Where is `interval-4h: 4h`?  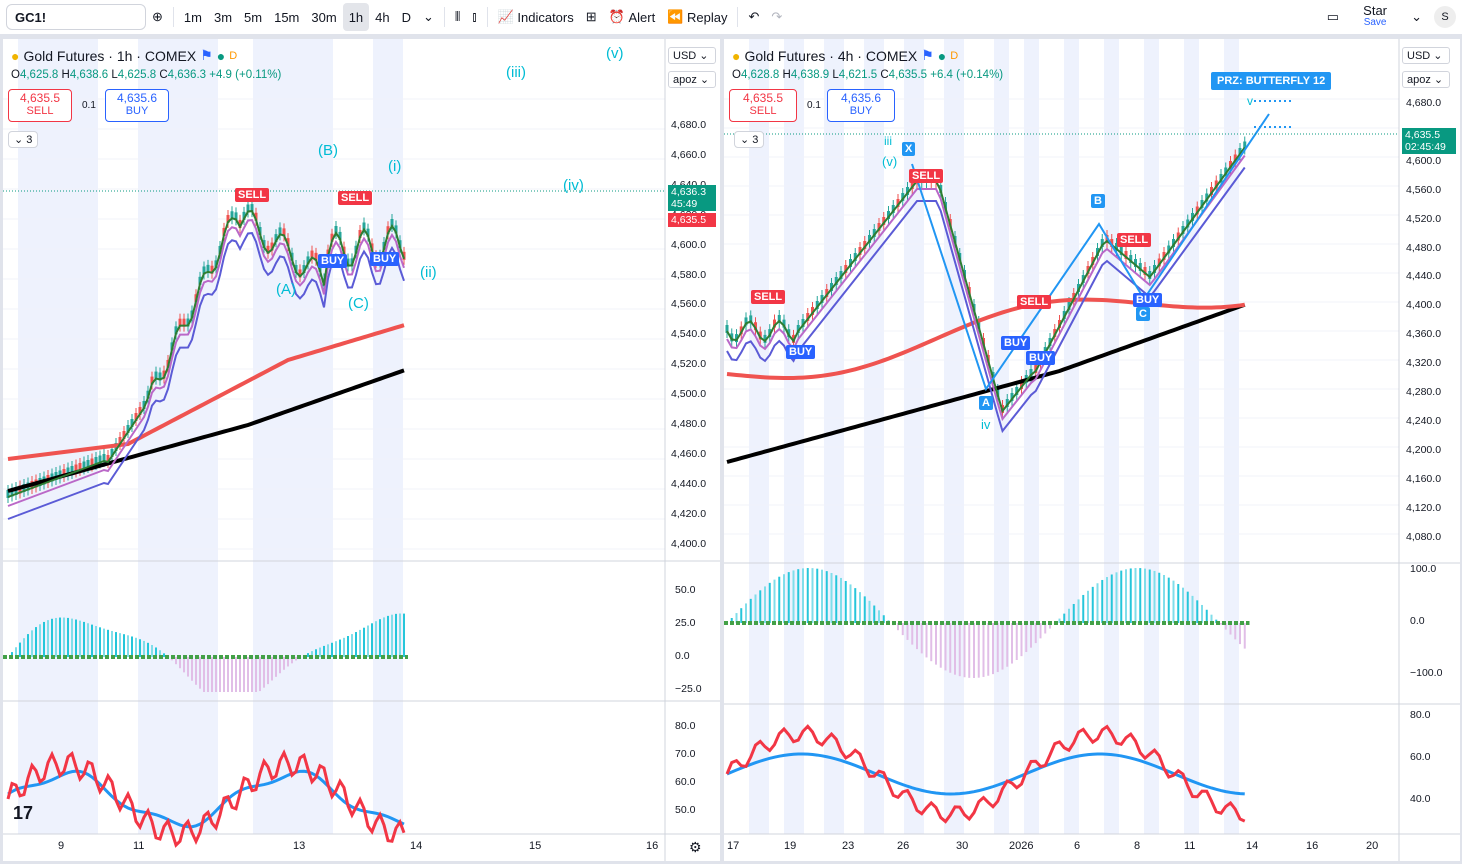
interval-4h: 4h is located at coordinates (382, 17).